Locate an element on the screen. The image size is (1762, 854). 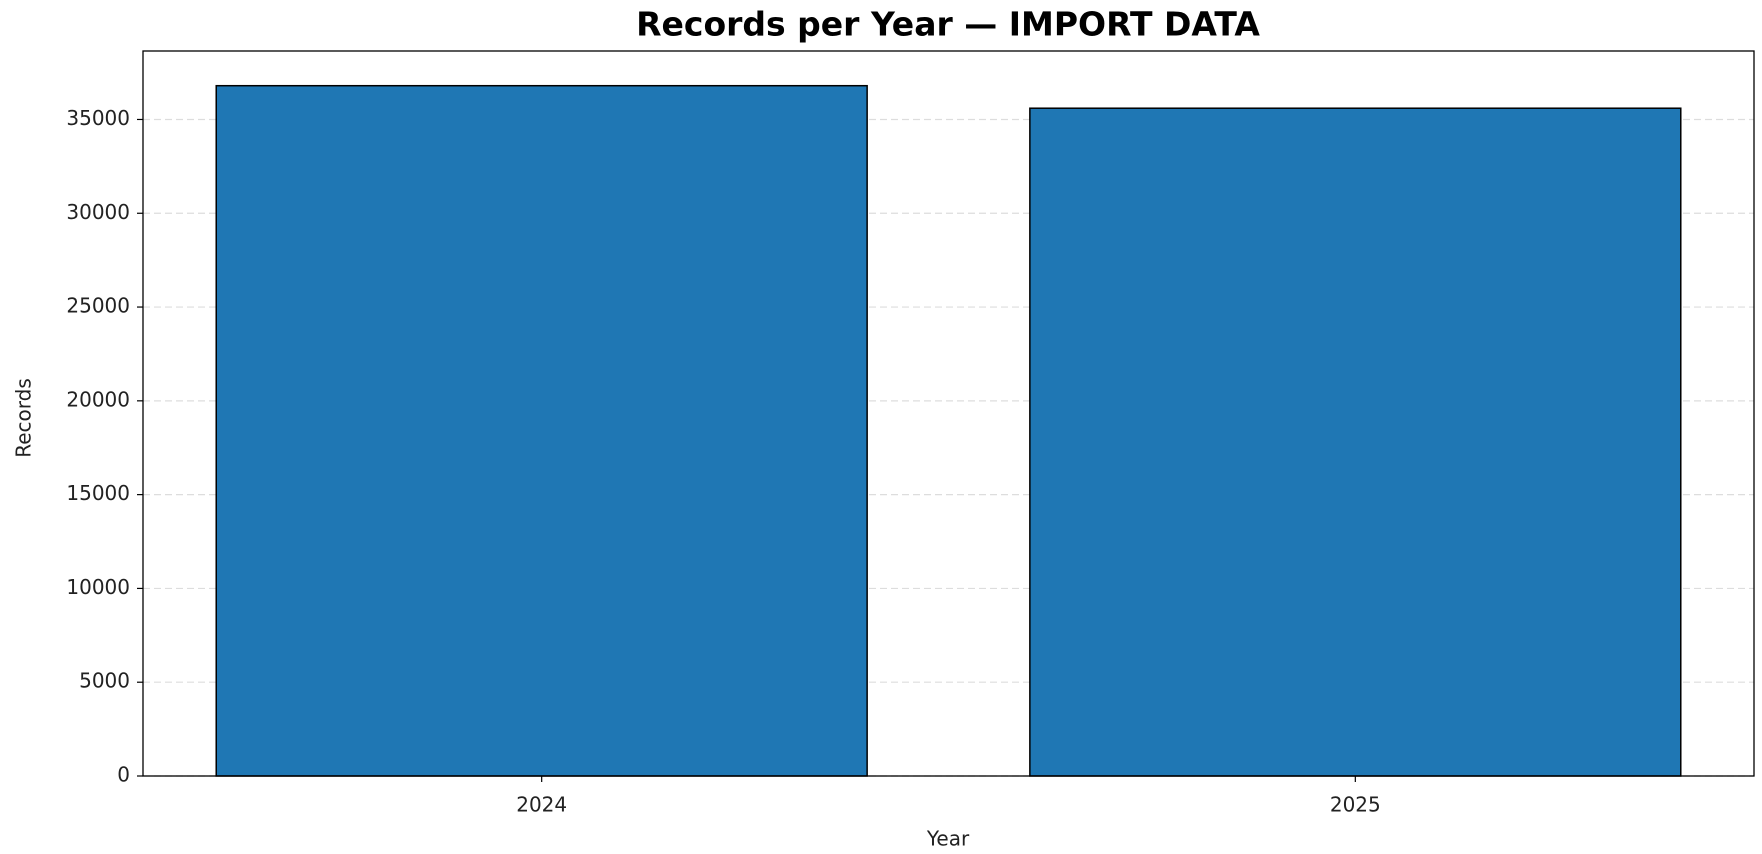
y-tick-label: 35000 is located at coordinates (98, 118).